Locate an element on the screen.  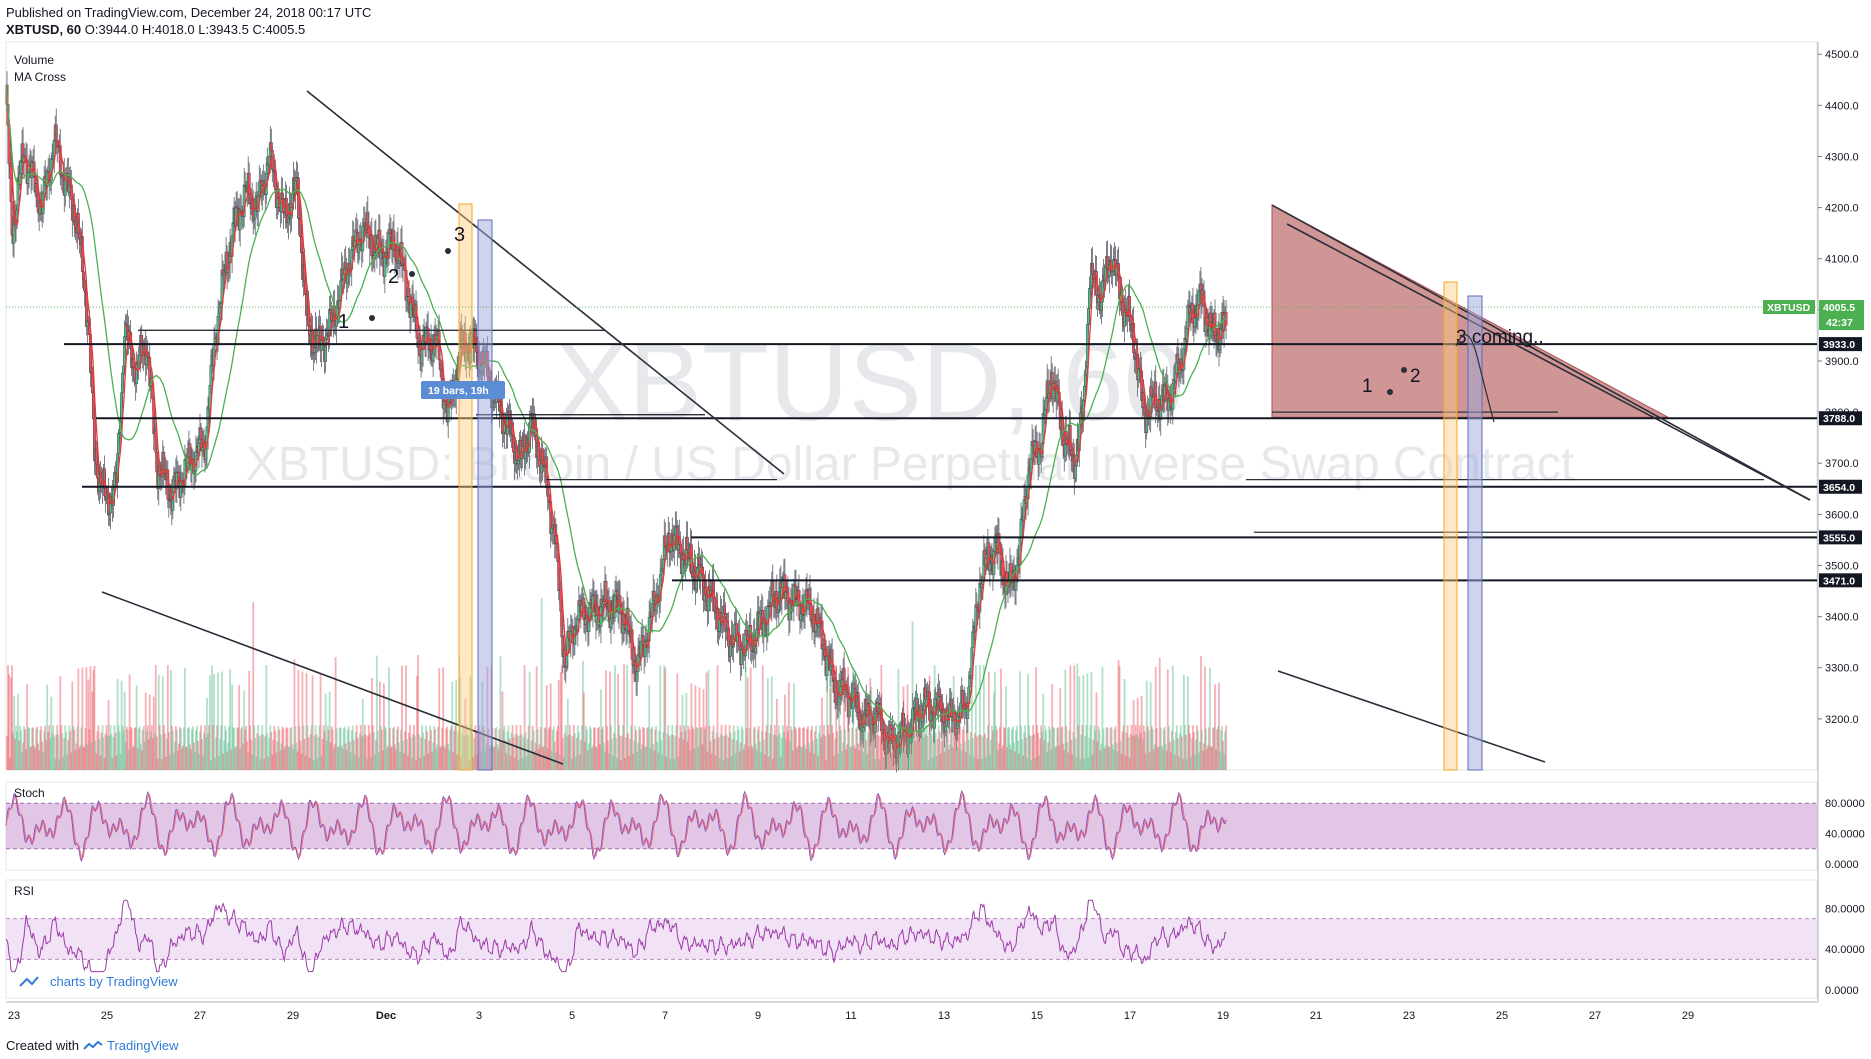
footer: Created with TradingView is located at coordinates (92, 1045).